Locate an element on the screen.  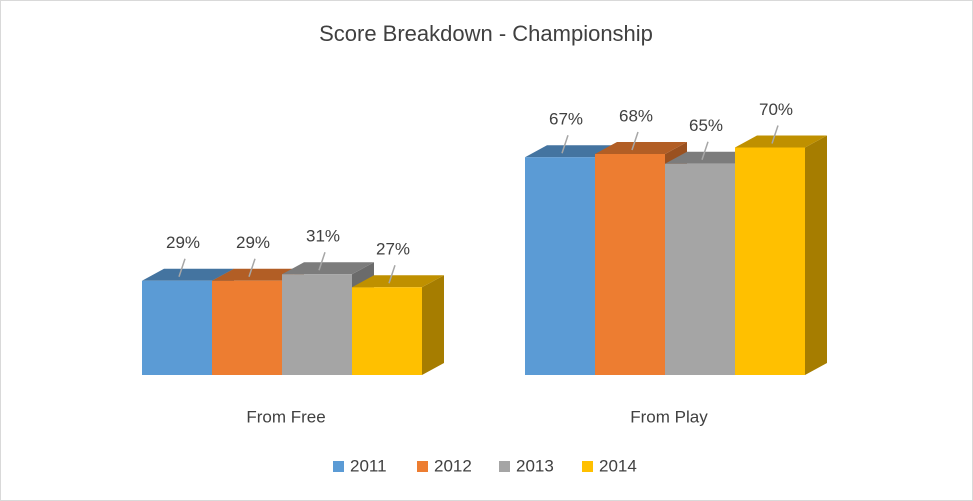
legend-label: 2013 is located at coordinates (535, 465).